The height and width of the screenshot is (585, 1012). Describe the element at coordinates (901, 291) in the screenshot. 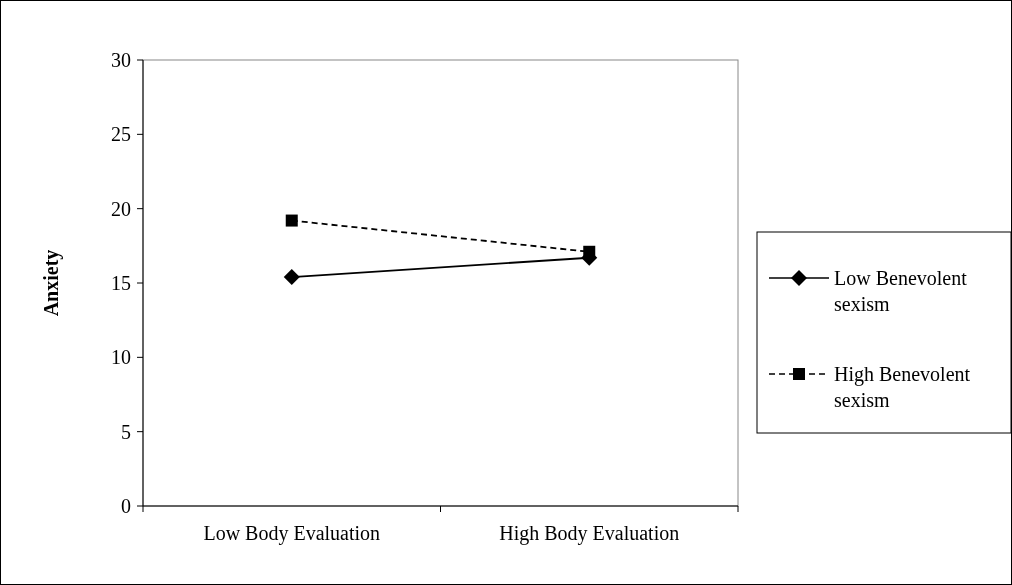

I see `legend-label: Low Benevolent sexism` at that location.